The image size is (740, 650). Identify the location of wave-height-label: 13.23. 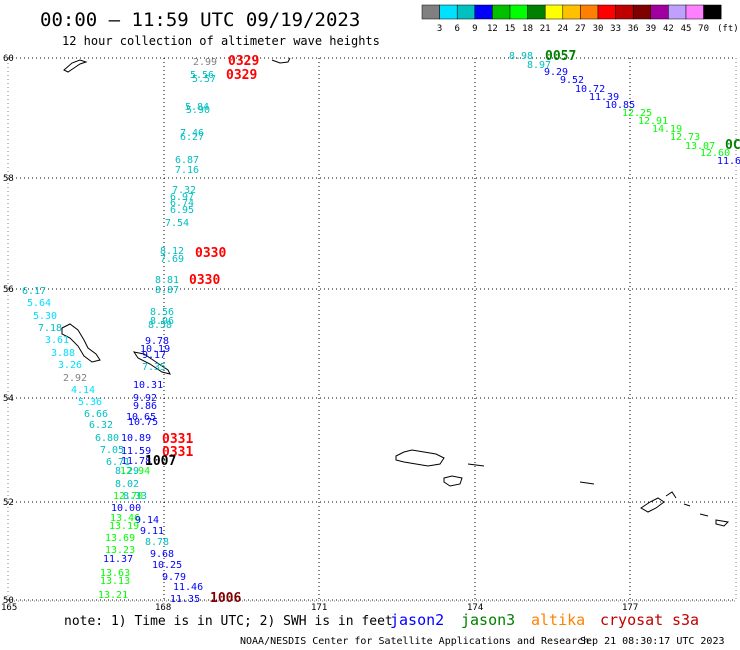
(120, 550).